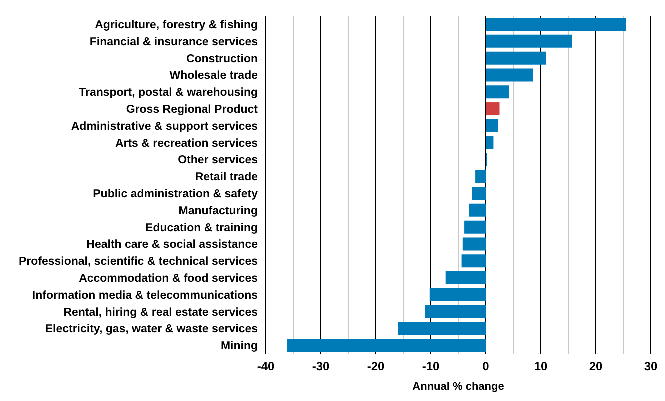  I want to click on y-tick-label: Accommodation & food services, so click(168, 278).